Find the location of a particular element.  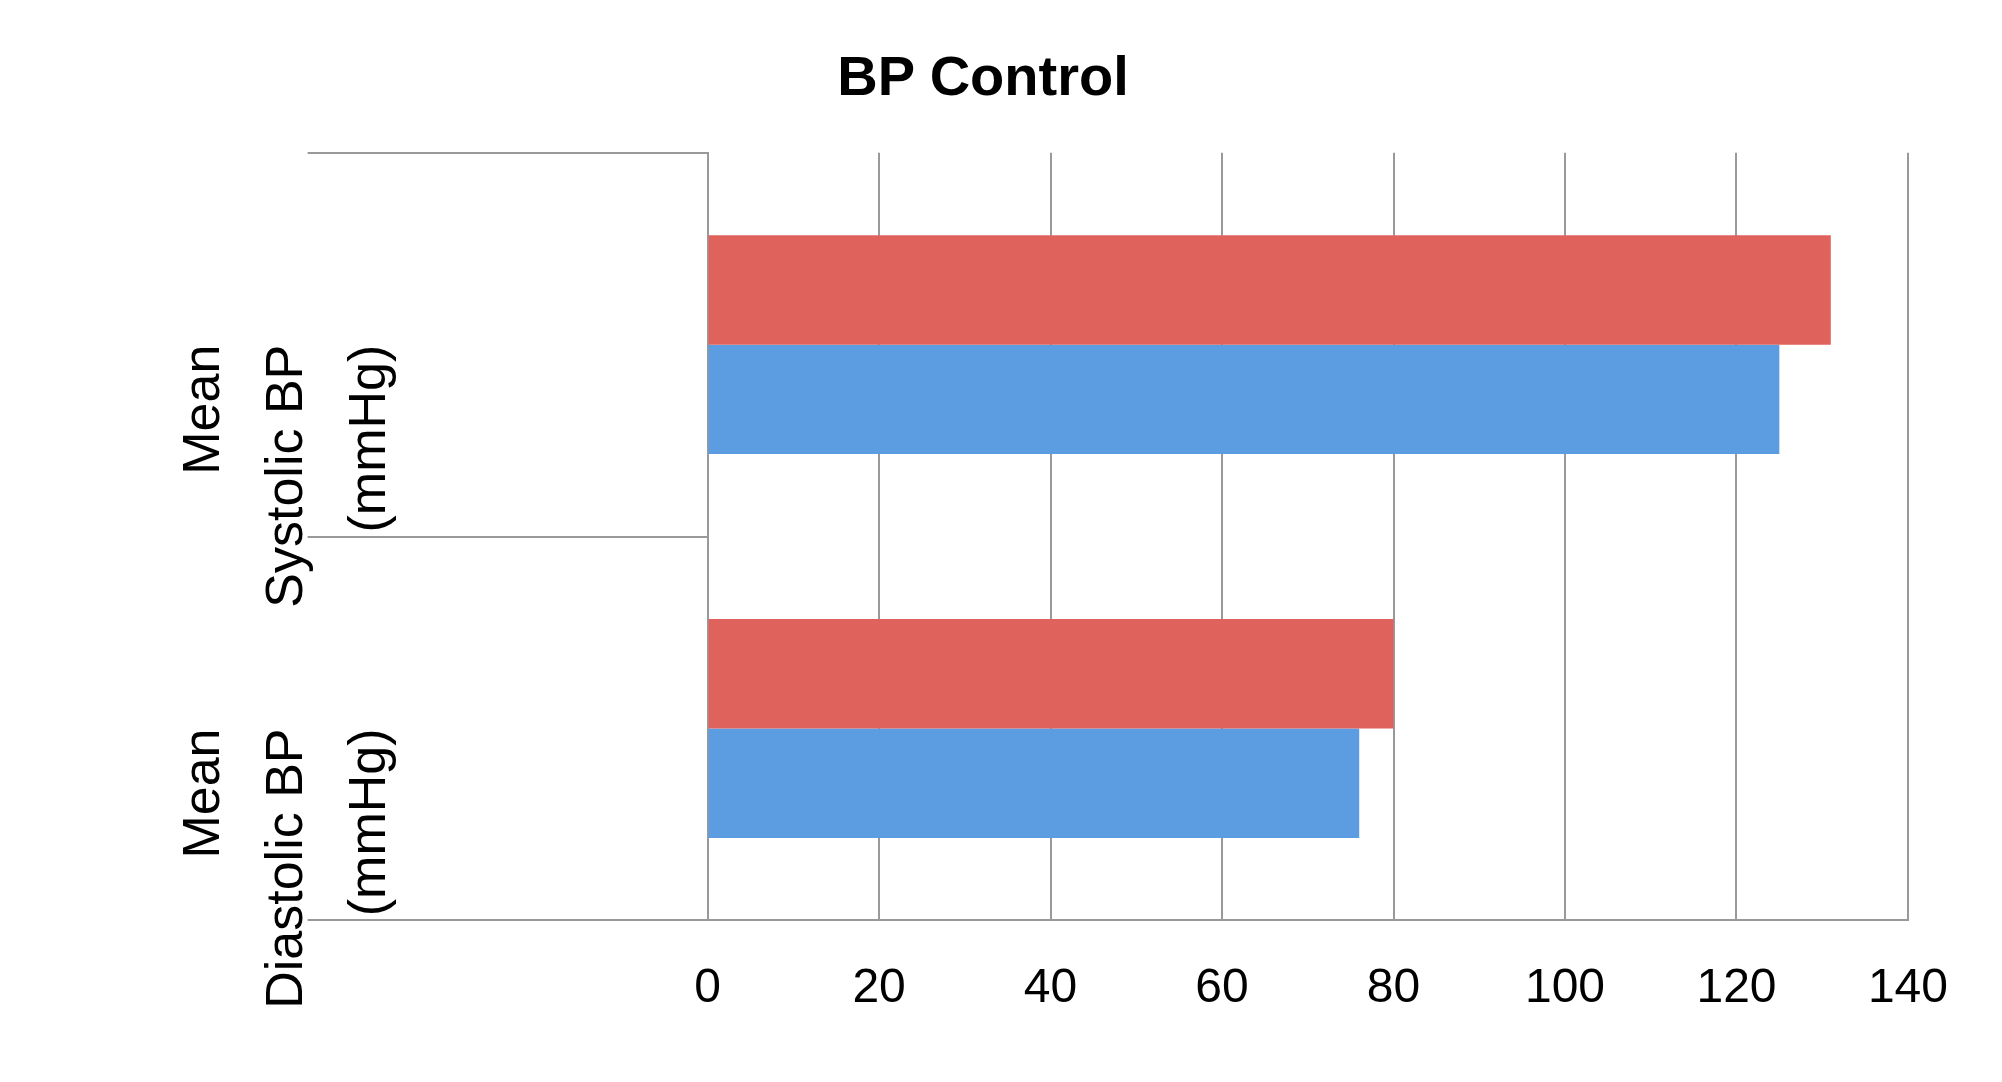

x-tick-label: 100 is located at coordinates (1565, 986).